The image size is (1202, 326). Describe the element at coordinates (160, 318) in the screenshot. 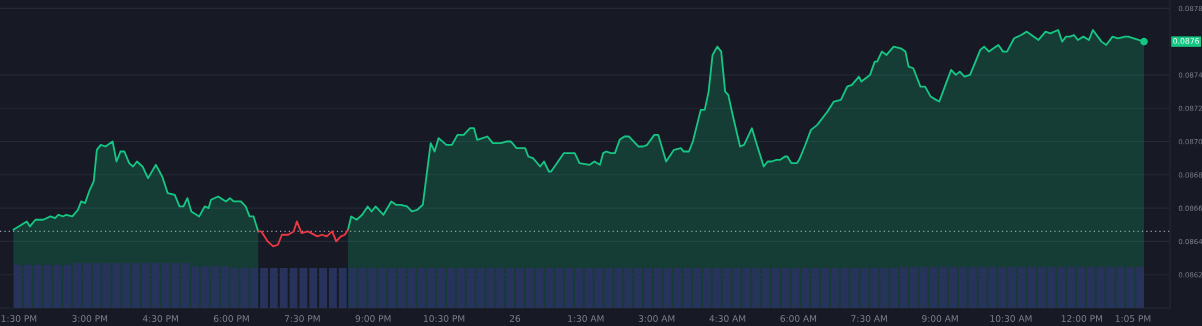

I see `x-tick-label: 4:30 PM` at that location.